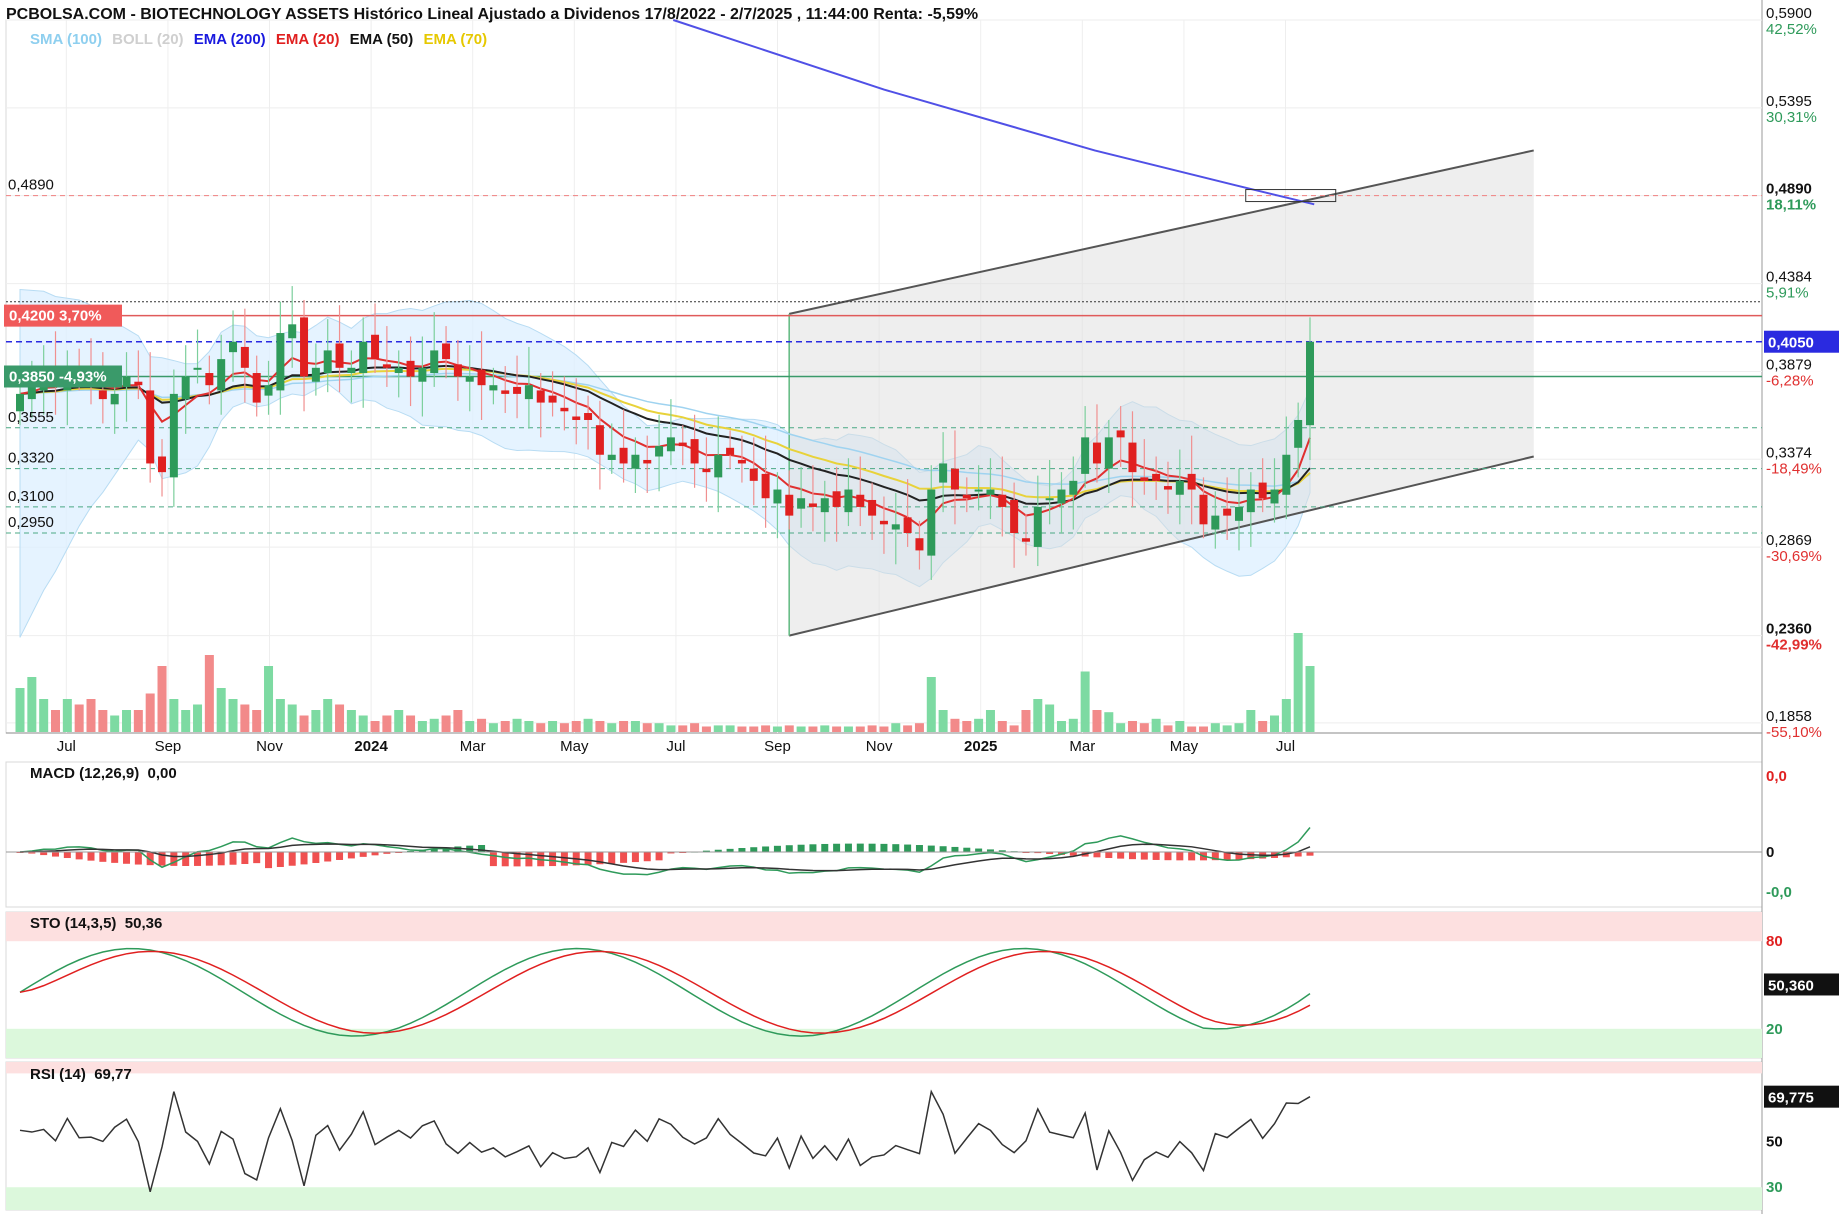  I want to click on legend-ema70: EMA (70), so click(455, 39).